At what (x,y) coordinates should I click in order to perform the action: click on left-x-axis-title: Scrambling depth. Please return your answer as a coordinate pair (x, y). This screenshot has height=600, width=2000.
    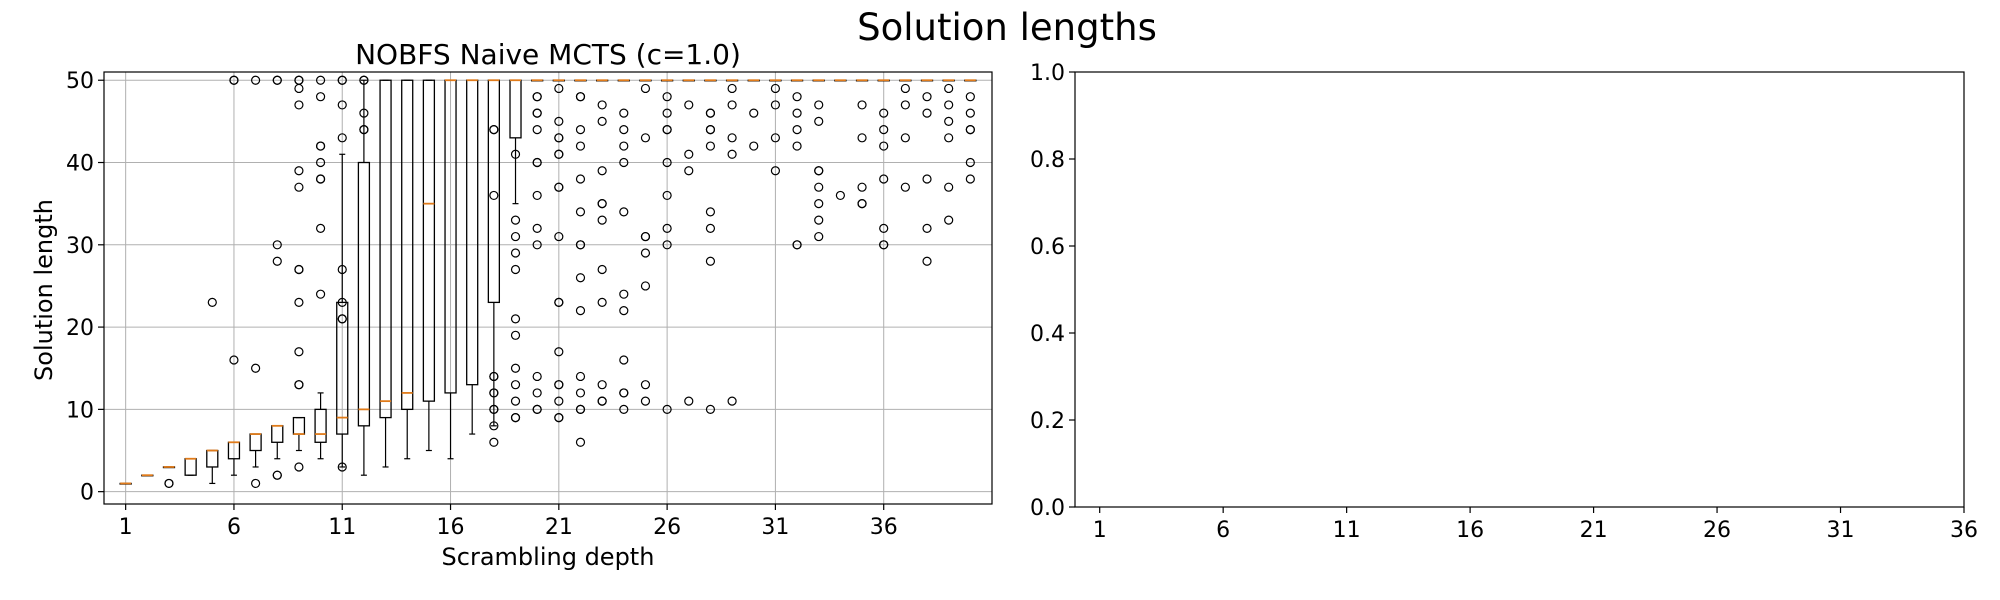
    Looking at the image, I should click on (548, 557).